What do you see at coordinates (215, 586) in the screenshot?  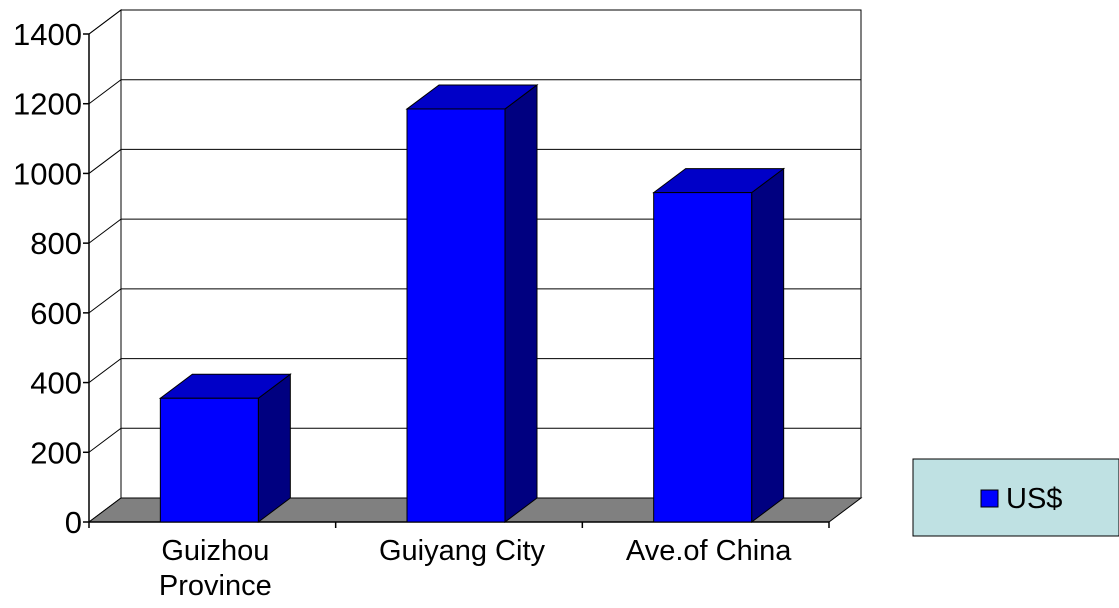 I see `x-category-label: Province` at bounding box center [215, 586].